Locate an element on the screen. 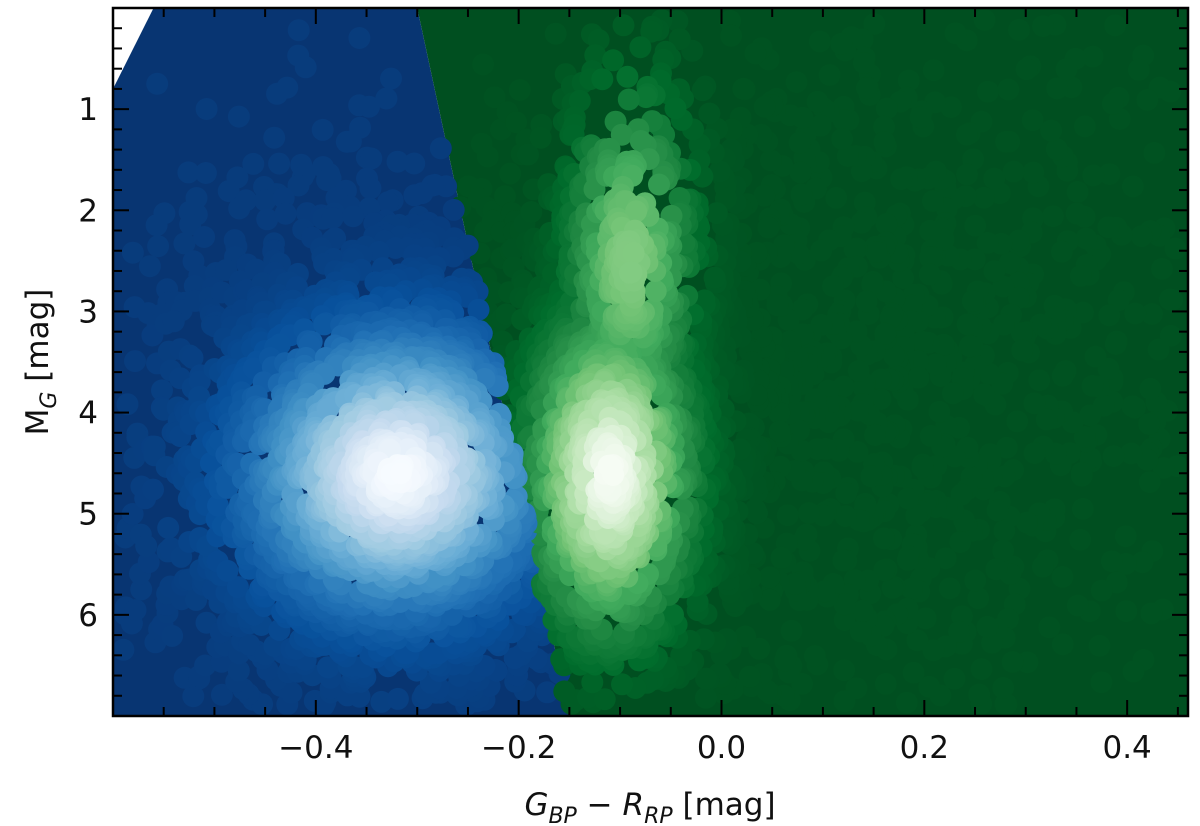 Image resolution: width=1200 pixels, height=826 pixels. x-tick-label: −0.2 is located at coordinates (518, 748).